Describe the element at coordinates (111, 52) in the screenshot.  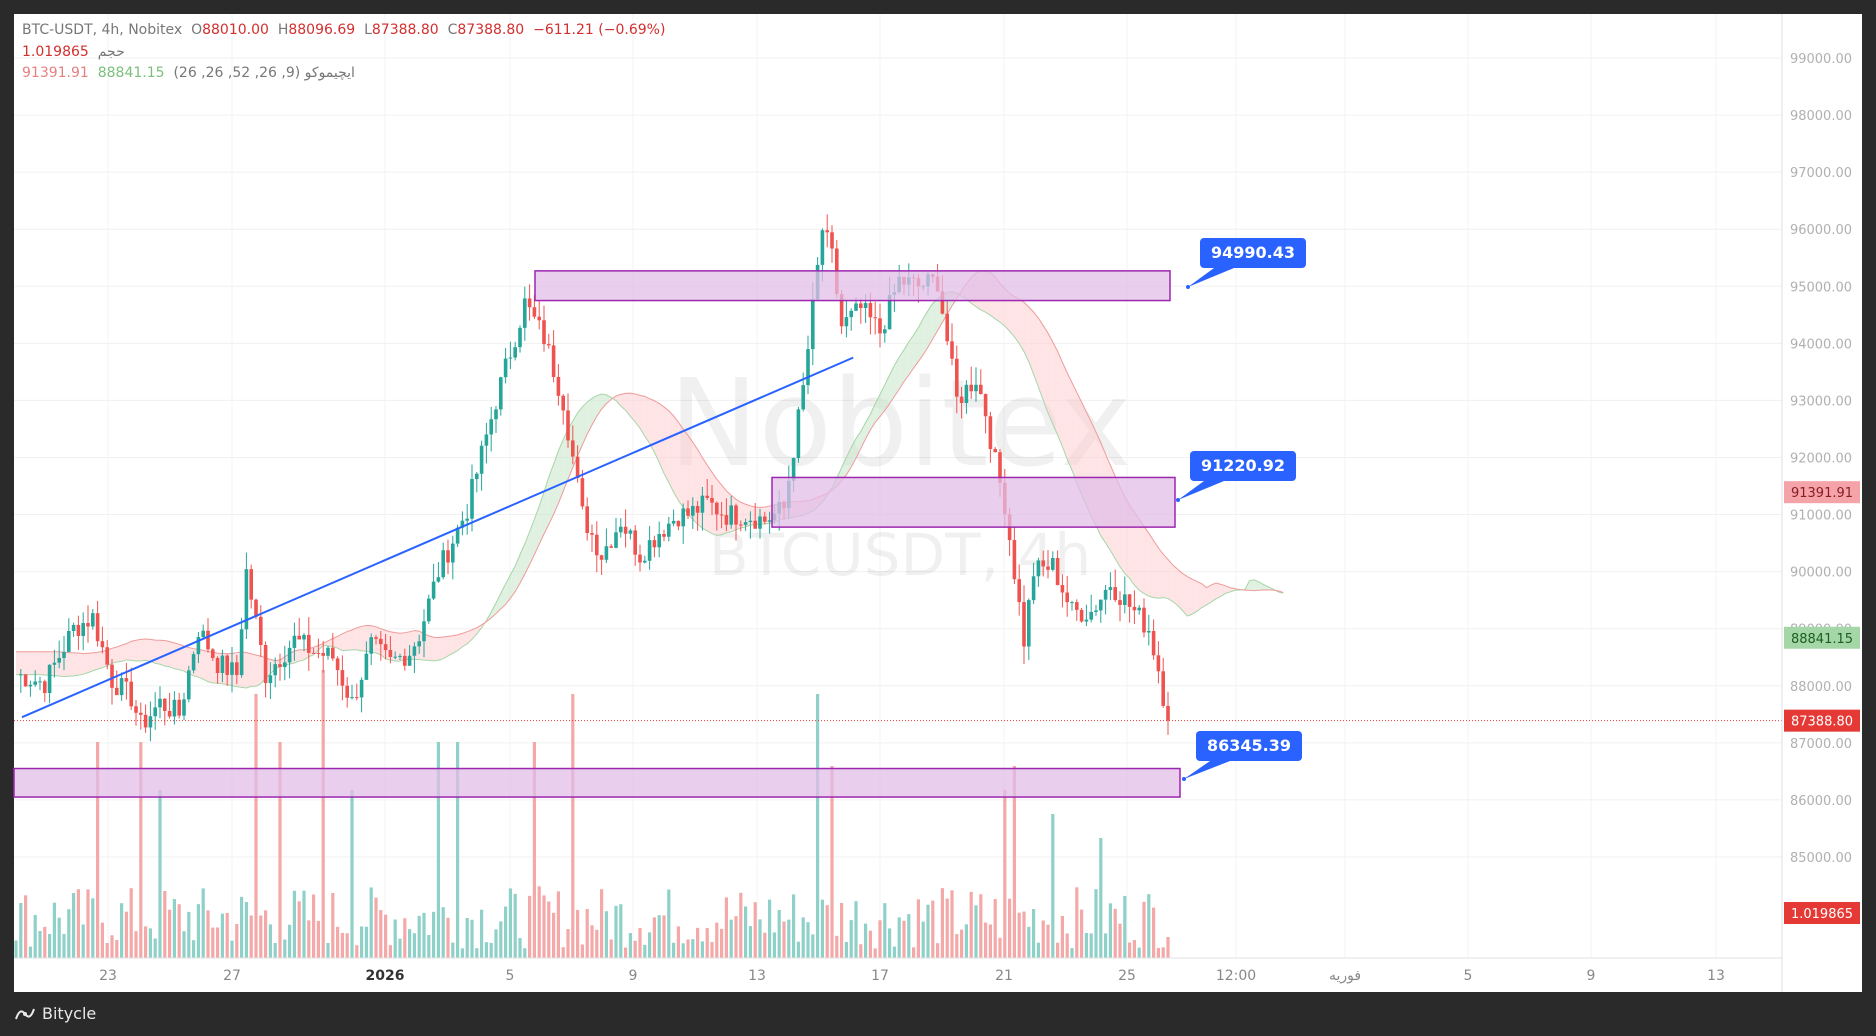
I see `volume-label: حجم` at that location.